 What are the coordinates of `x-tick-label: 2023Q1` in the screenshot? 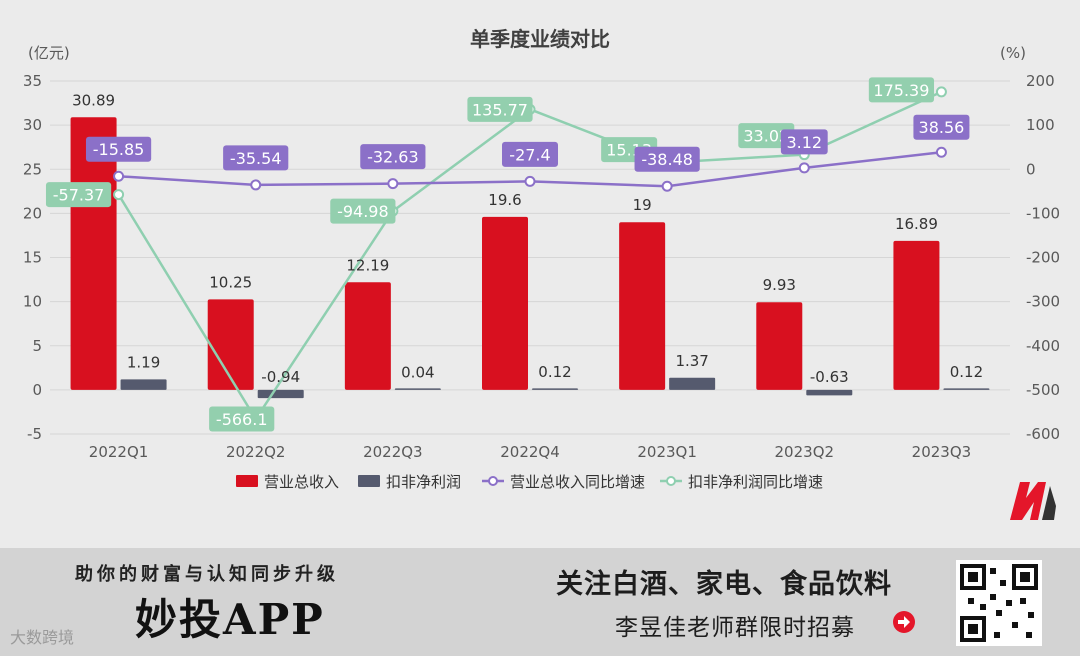 It's located at (667, 452).